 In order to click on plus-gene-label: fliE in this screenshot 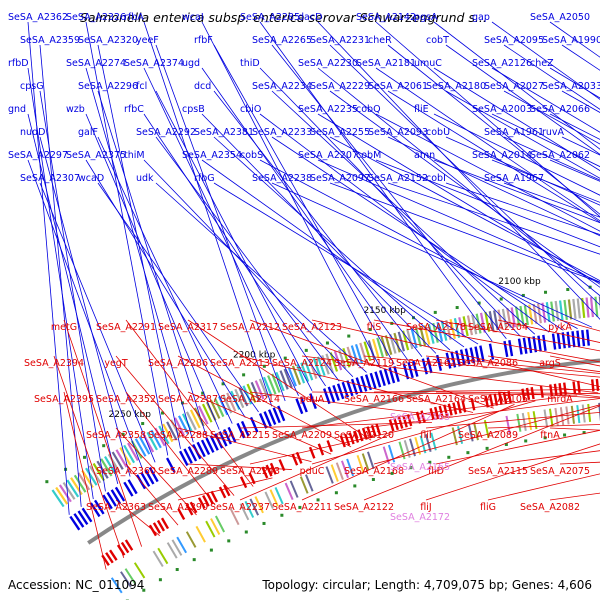, I will do `click(421, 109)`.